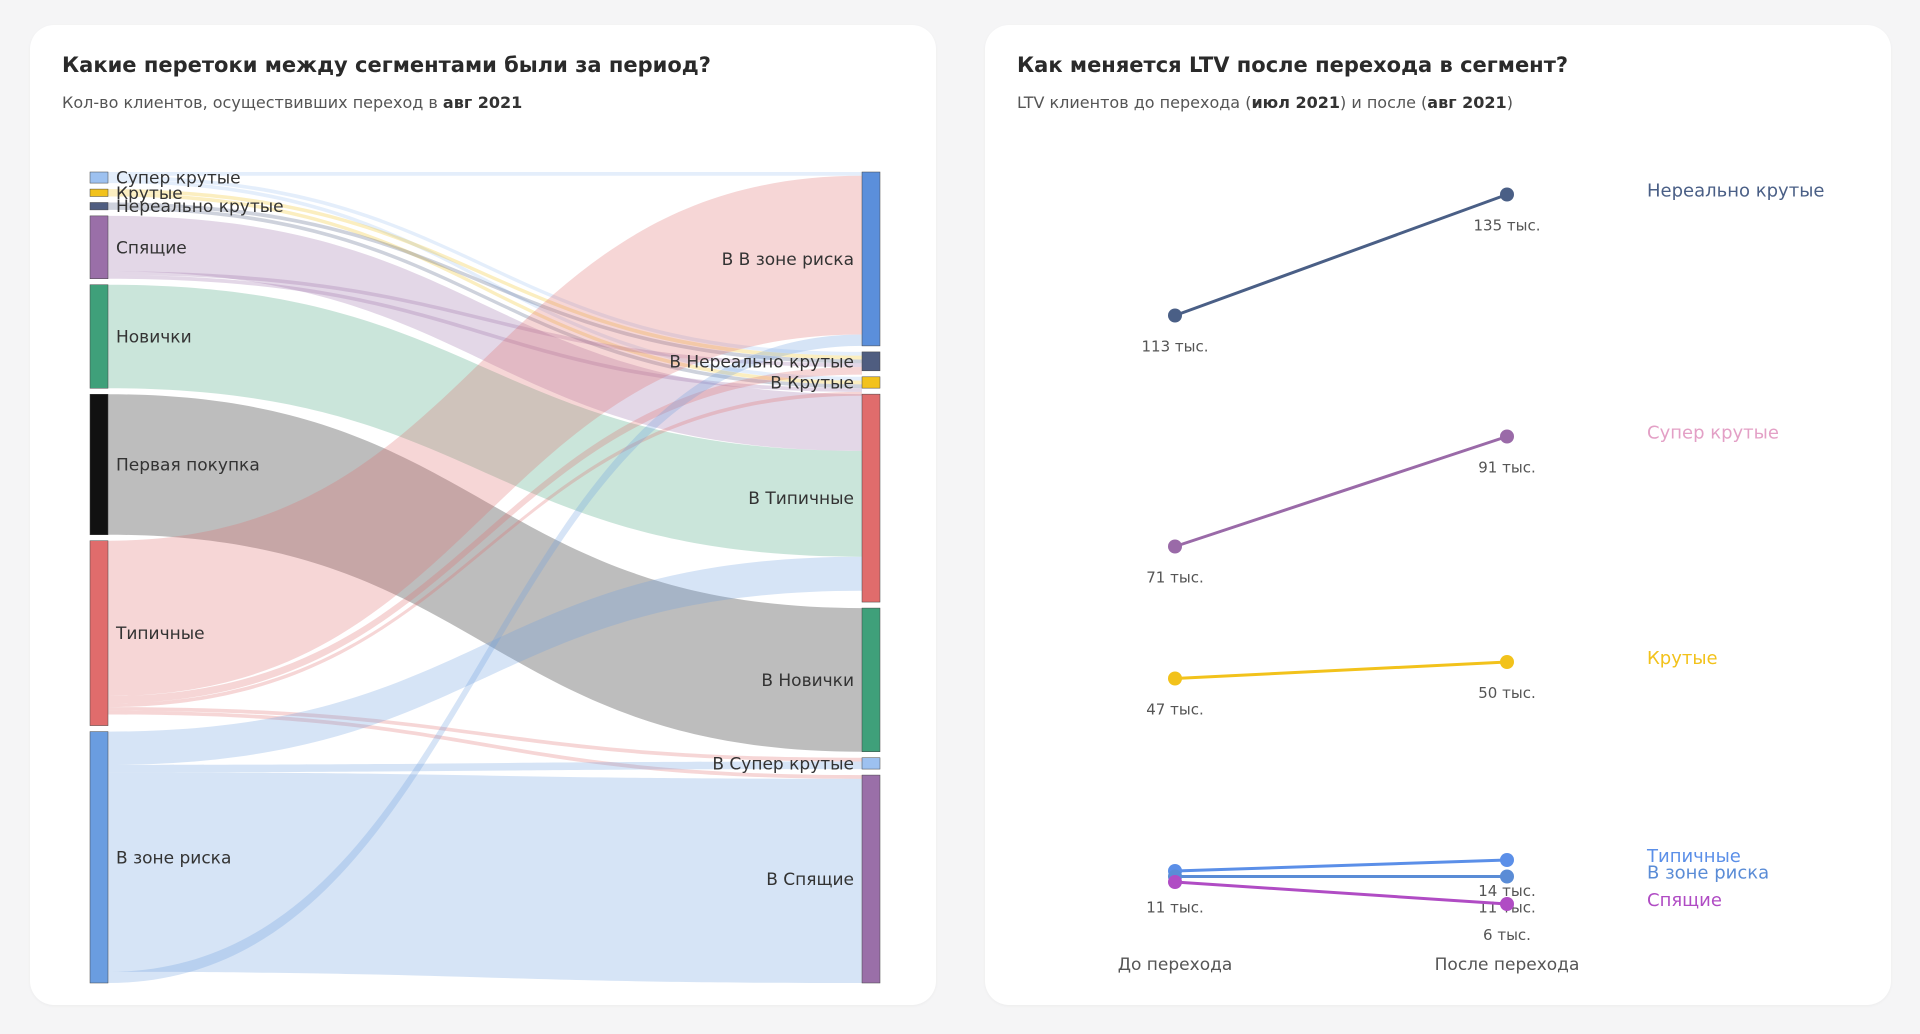 Image resolution: width=1920 pixels, height=1034 pixels. What do you see at coordinates (99, 177) in the screenshot?
I see `sankey-source-node-супер-крутые` at bounding box center [99, 177].